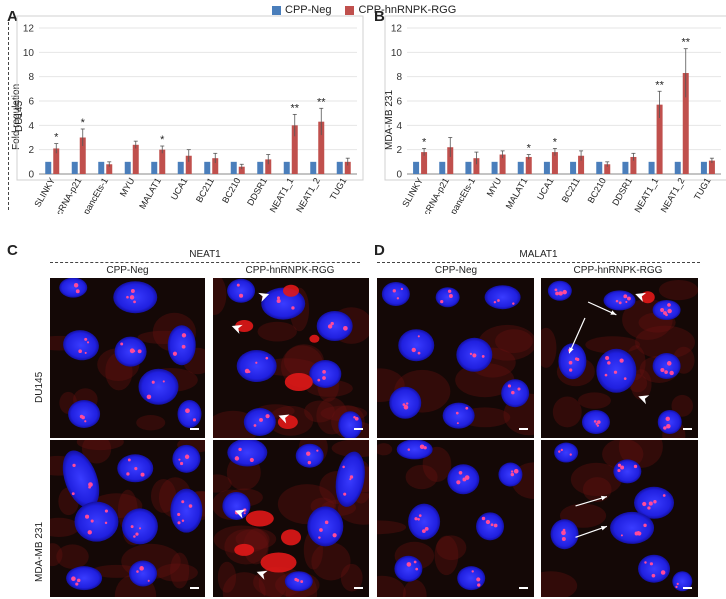 This screenshot has height=599, width=726. Describe the element at coordinates (127, 270) in the screenshot. I see `neat1-cond-neg: CPP-Neg` at that location.